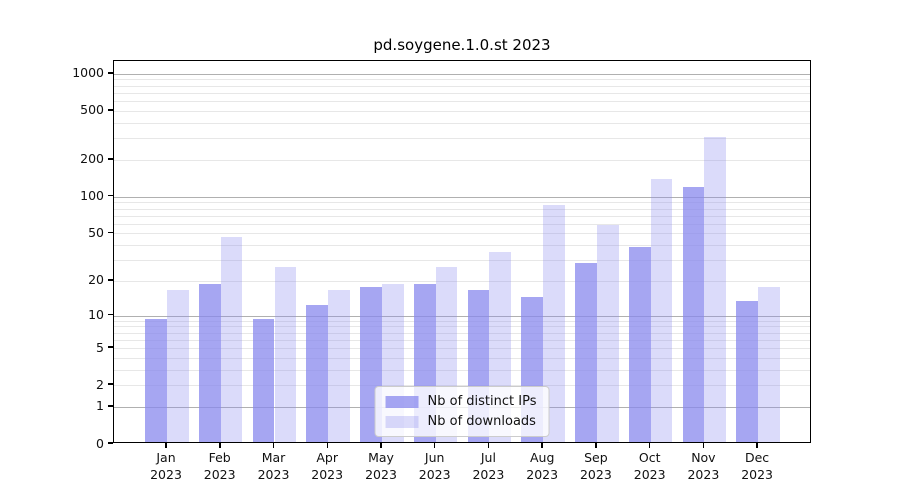 The image size is (900, 500). What do you see at coordinates (96, 280) in the screenshot?
I see `y-tick-label: 20` at bounding box center [96, 280].